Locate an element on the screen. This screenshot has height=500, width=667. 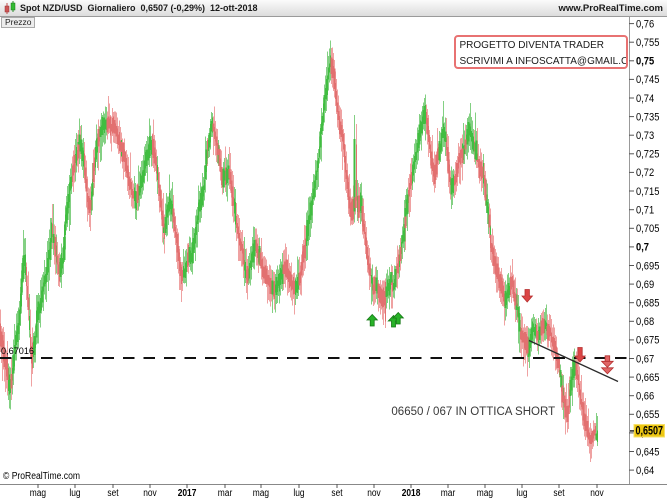
svg-text: 0,74 is located at coordinates (645, 99).